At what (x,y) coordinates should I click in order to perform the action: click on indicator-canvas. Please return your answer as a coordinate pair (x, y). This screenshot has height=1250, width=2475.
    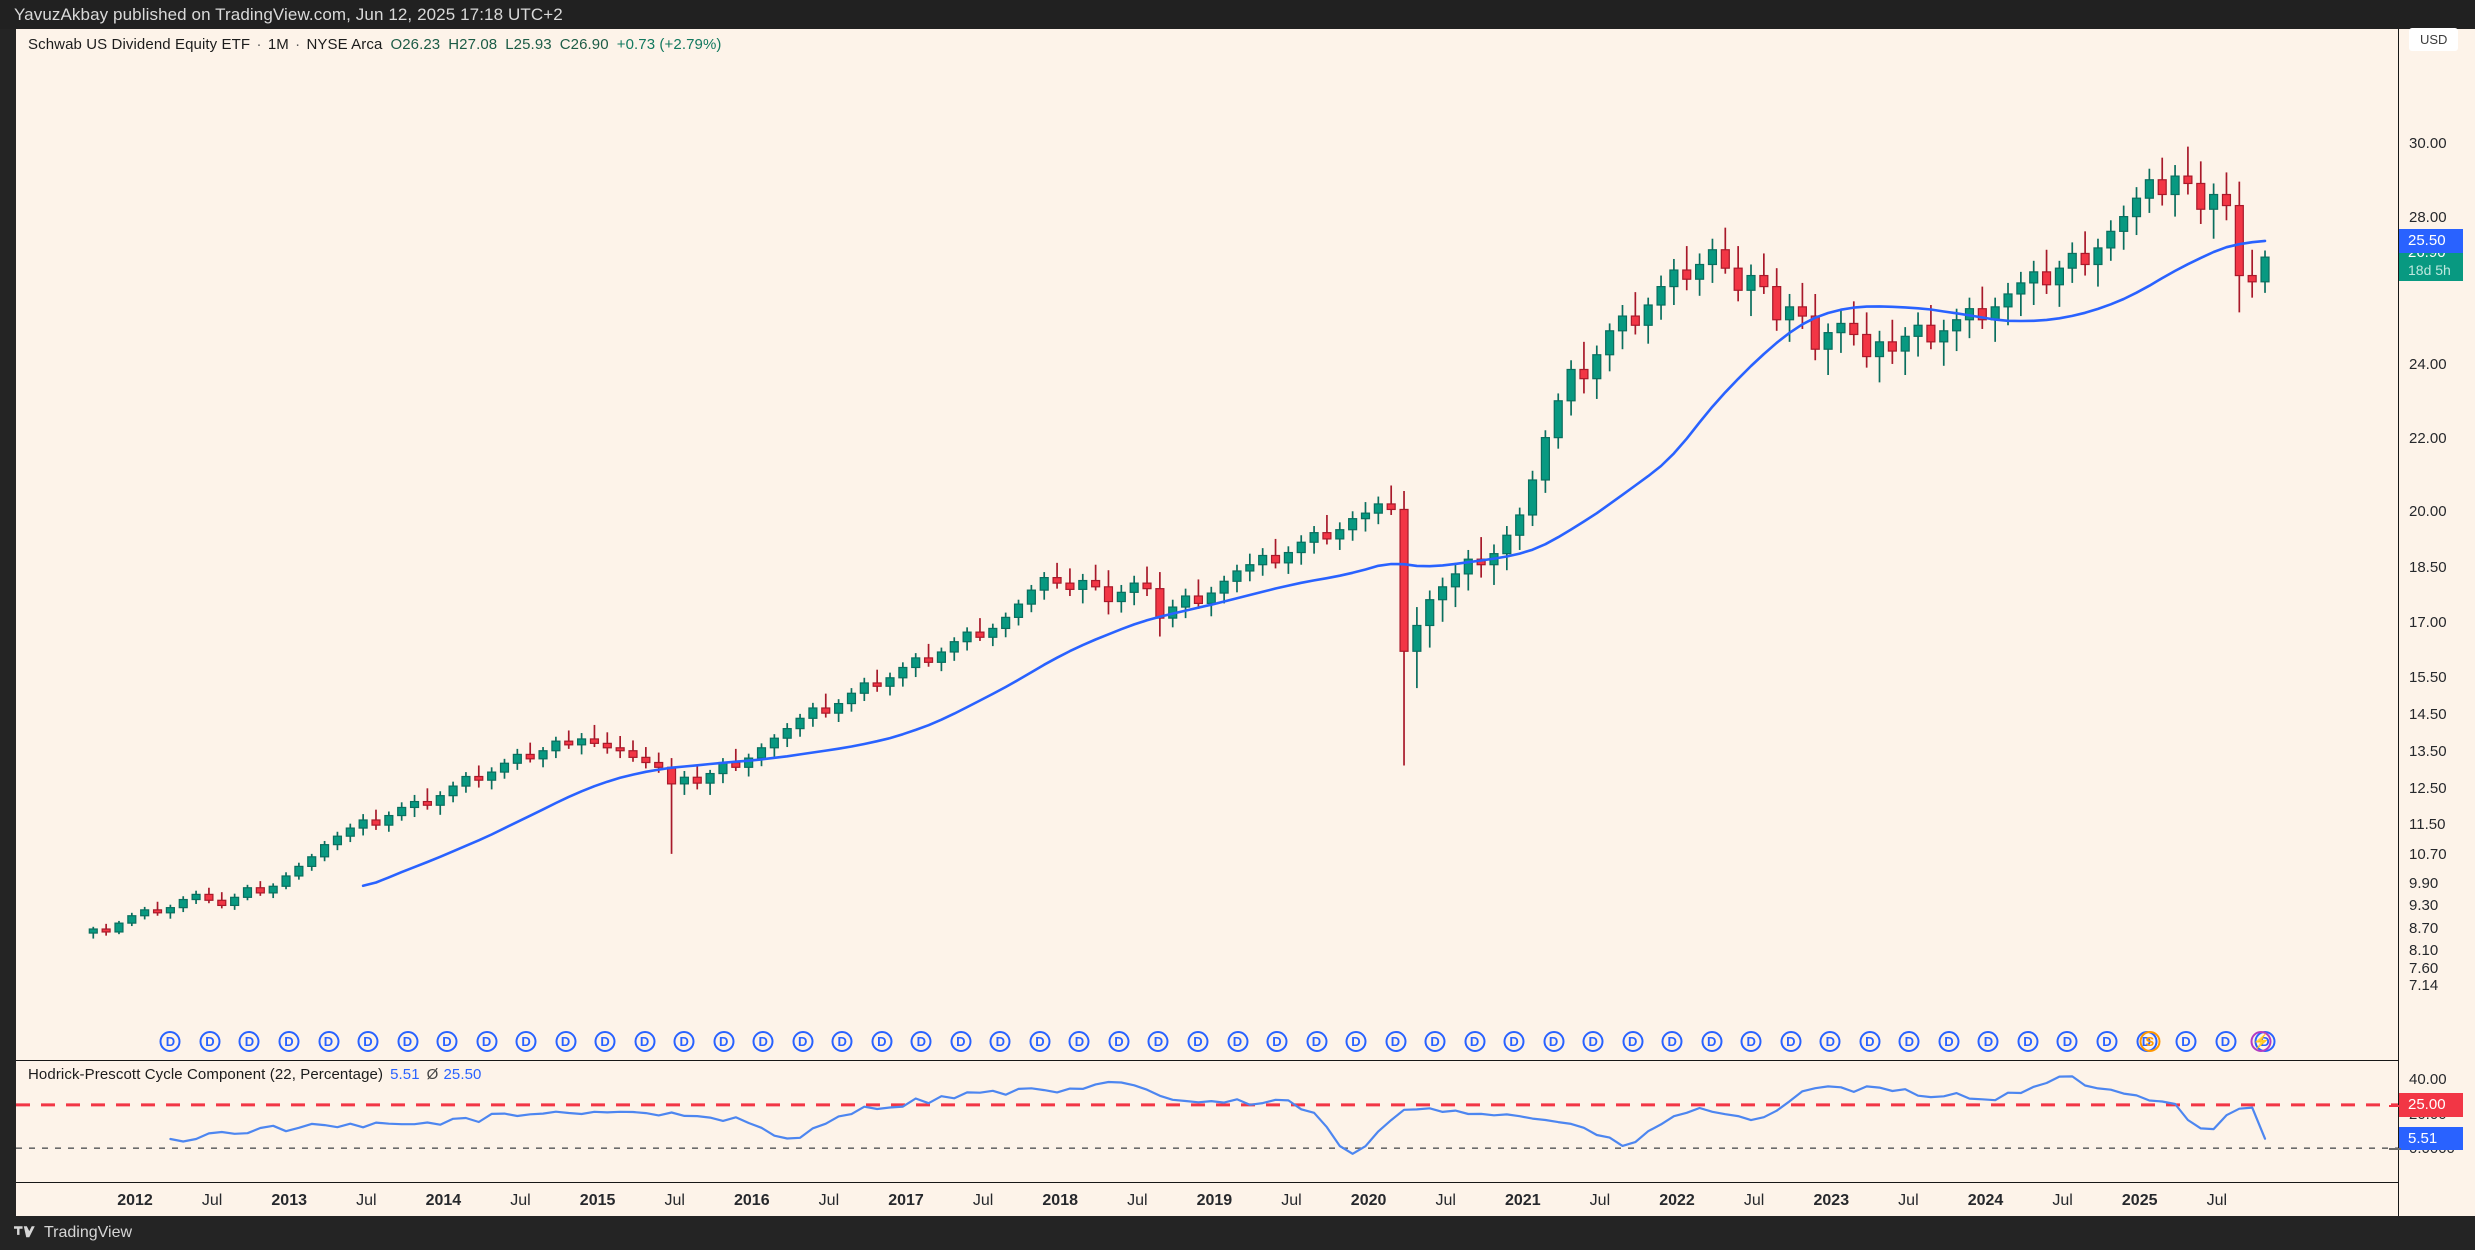
    Looking at the image, I should click on (1207, 1115).